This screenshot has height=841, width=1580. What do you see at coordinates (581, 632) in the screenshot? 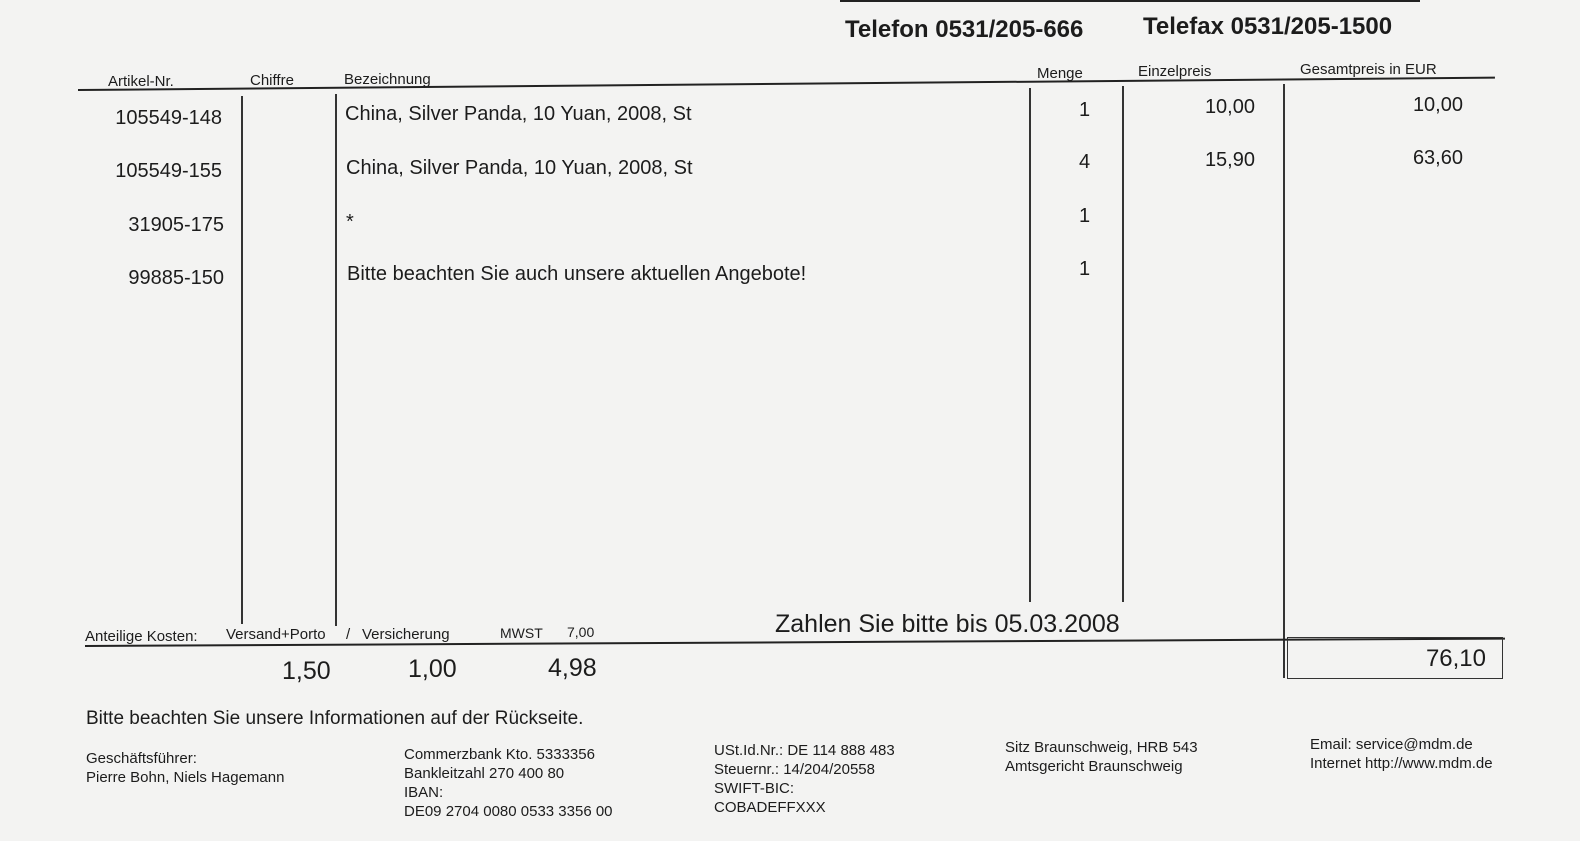
I see `mwst-rate: 7,00` at bounding box center [581, 632].